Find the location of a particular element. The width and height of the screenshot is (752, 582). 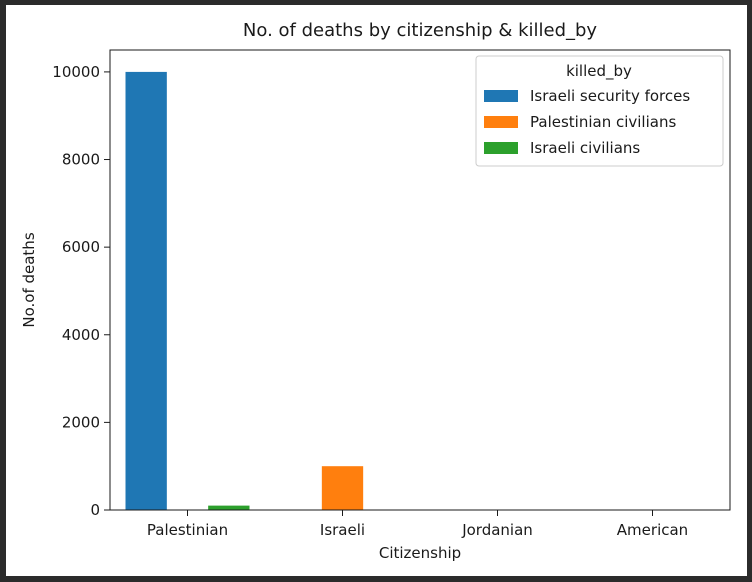

y-axis-ticks: 0 2000 4000 6000 8000 10000 is located at coordinates (81, 291).